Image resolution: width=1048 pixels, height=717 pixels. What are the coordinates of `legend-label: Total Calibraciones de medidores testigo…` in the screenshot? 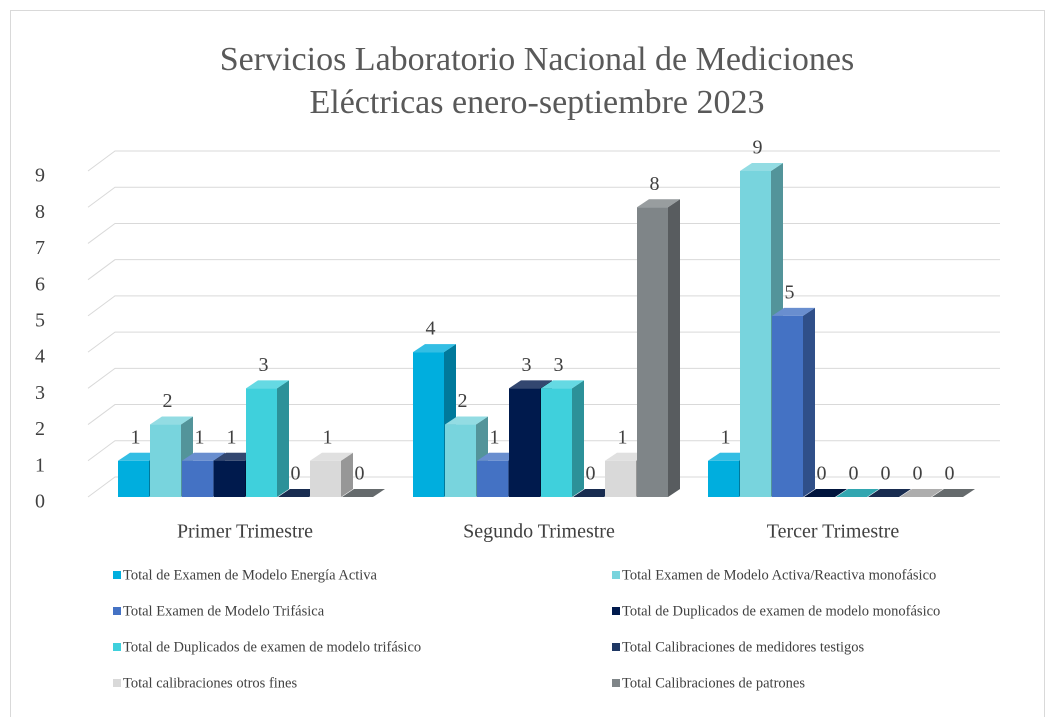 It's located at (743, 647).